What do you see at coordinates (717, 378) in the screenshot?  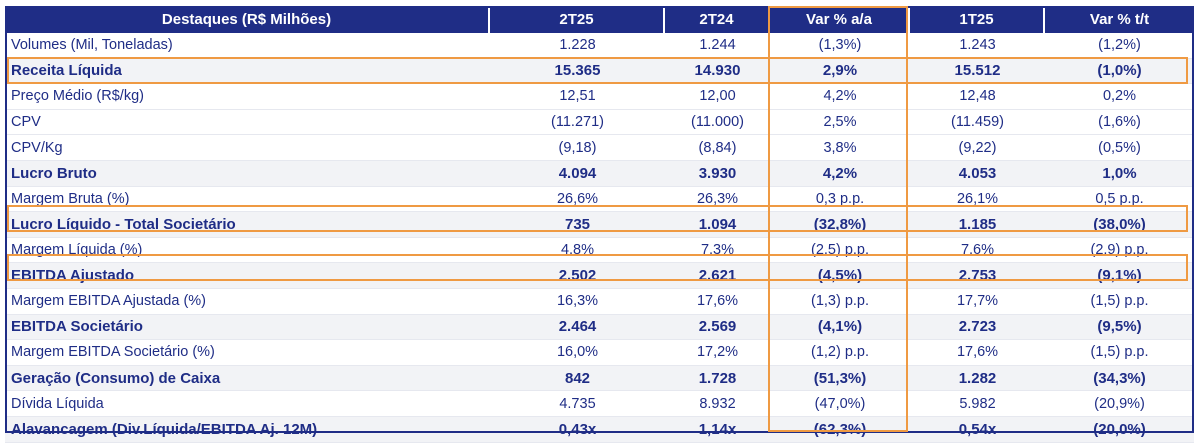 I see `row-value: 1.728` at bounding box center [717, 378].